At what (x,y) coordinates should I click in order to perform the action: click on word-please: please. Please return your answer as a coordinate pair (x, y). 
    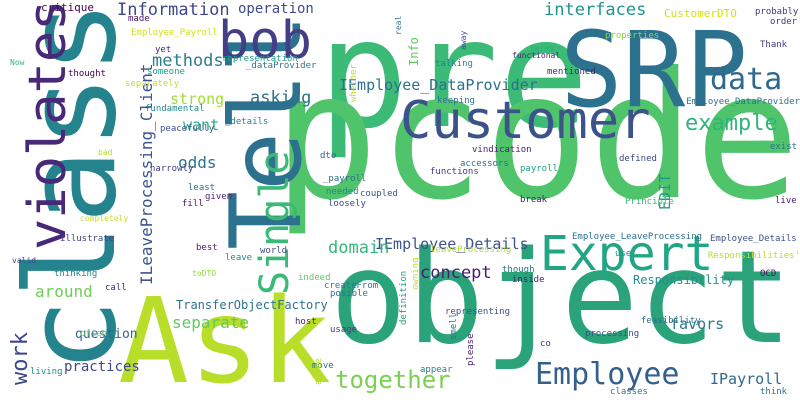
    Looking at the image, I should click on (471, 349).